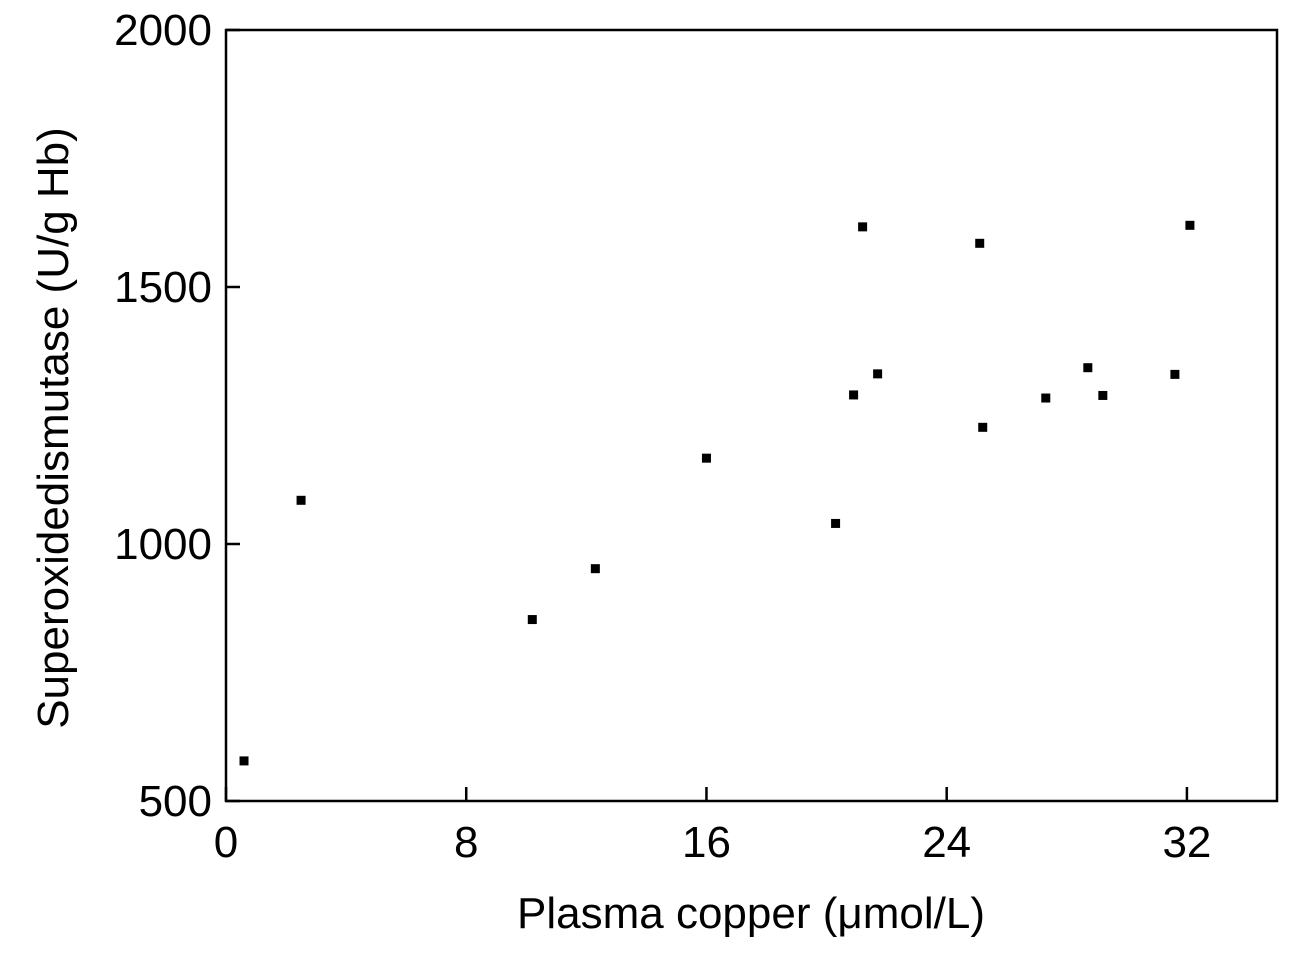 The height and width of the screenshot is (972, 1305). I want to click on x-tick-label: 8, so click(466, 842).